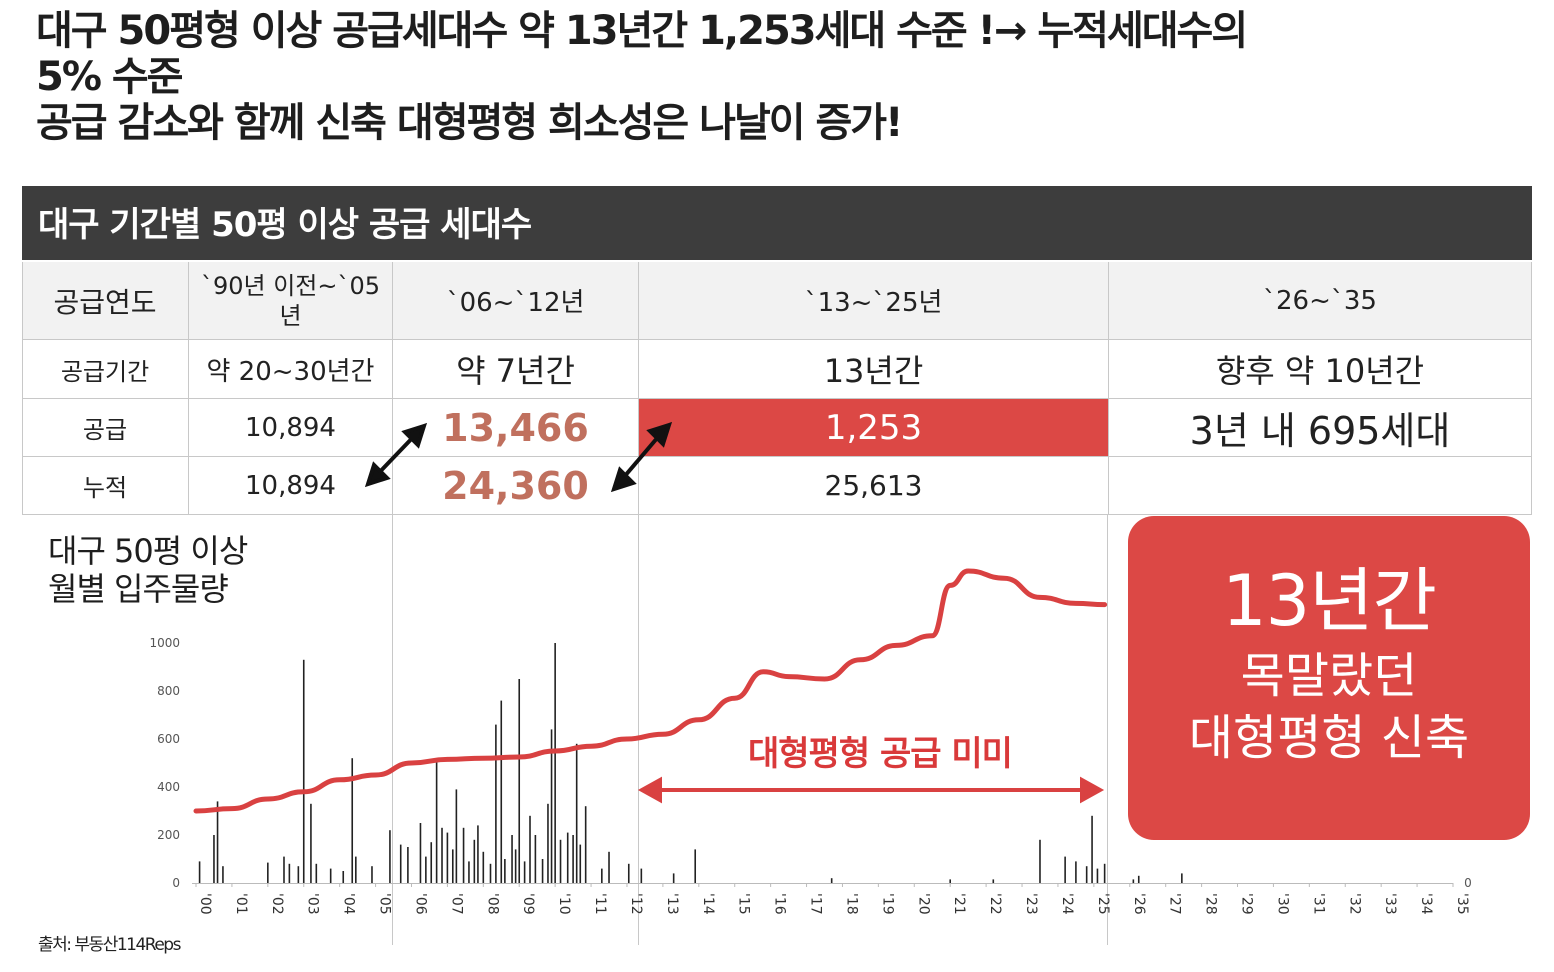 The width and height of the screenshot is (1554, 972). I want to click on x-tick-label: '18, so click(851, 904).